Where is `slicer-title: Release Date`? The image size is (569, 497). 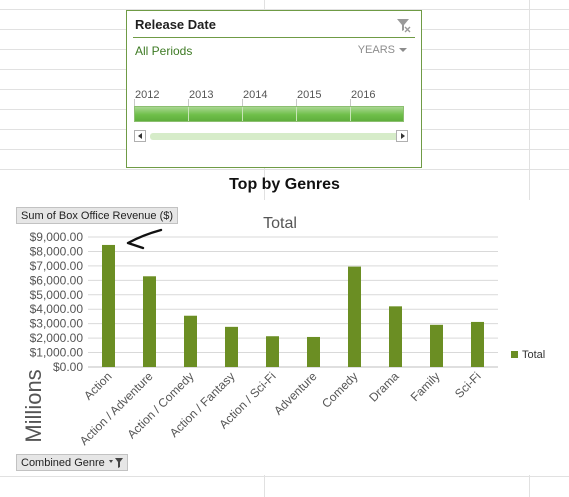 slicer-title: Release Date is located at coordinates (175, 24).